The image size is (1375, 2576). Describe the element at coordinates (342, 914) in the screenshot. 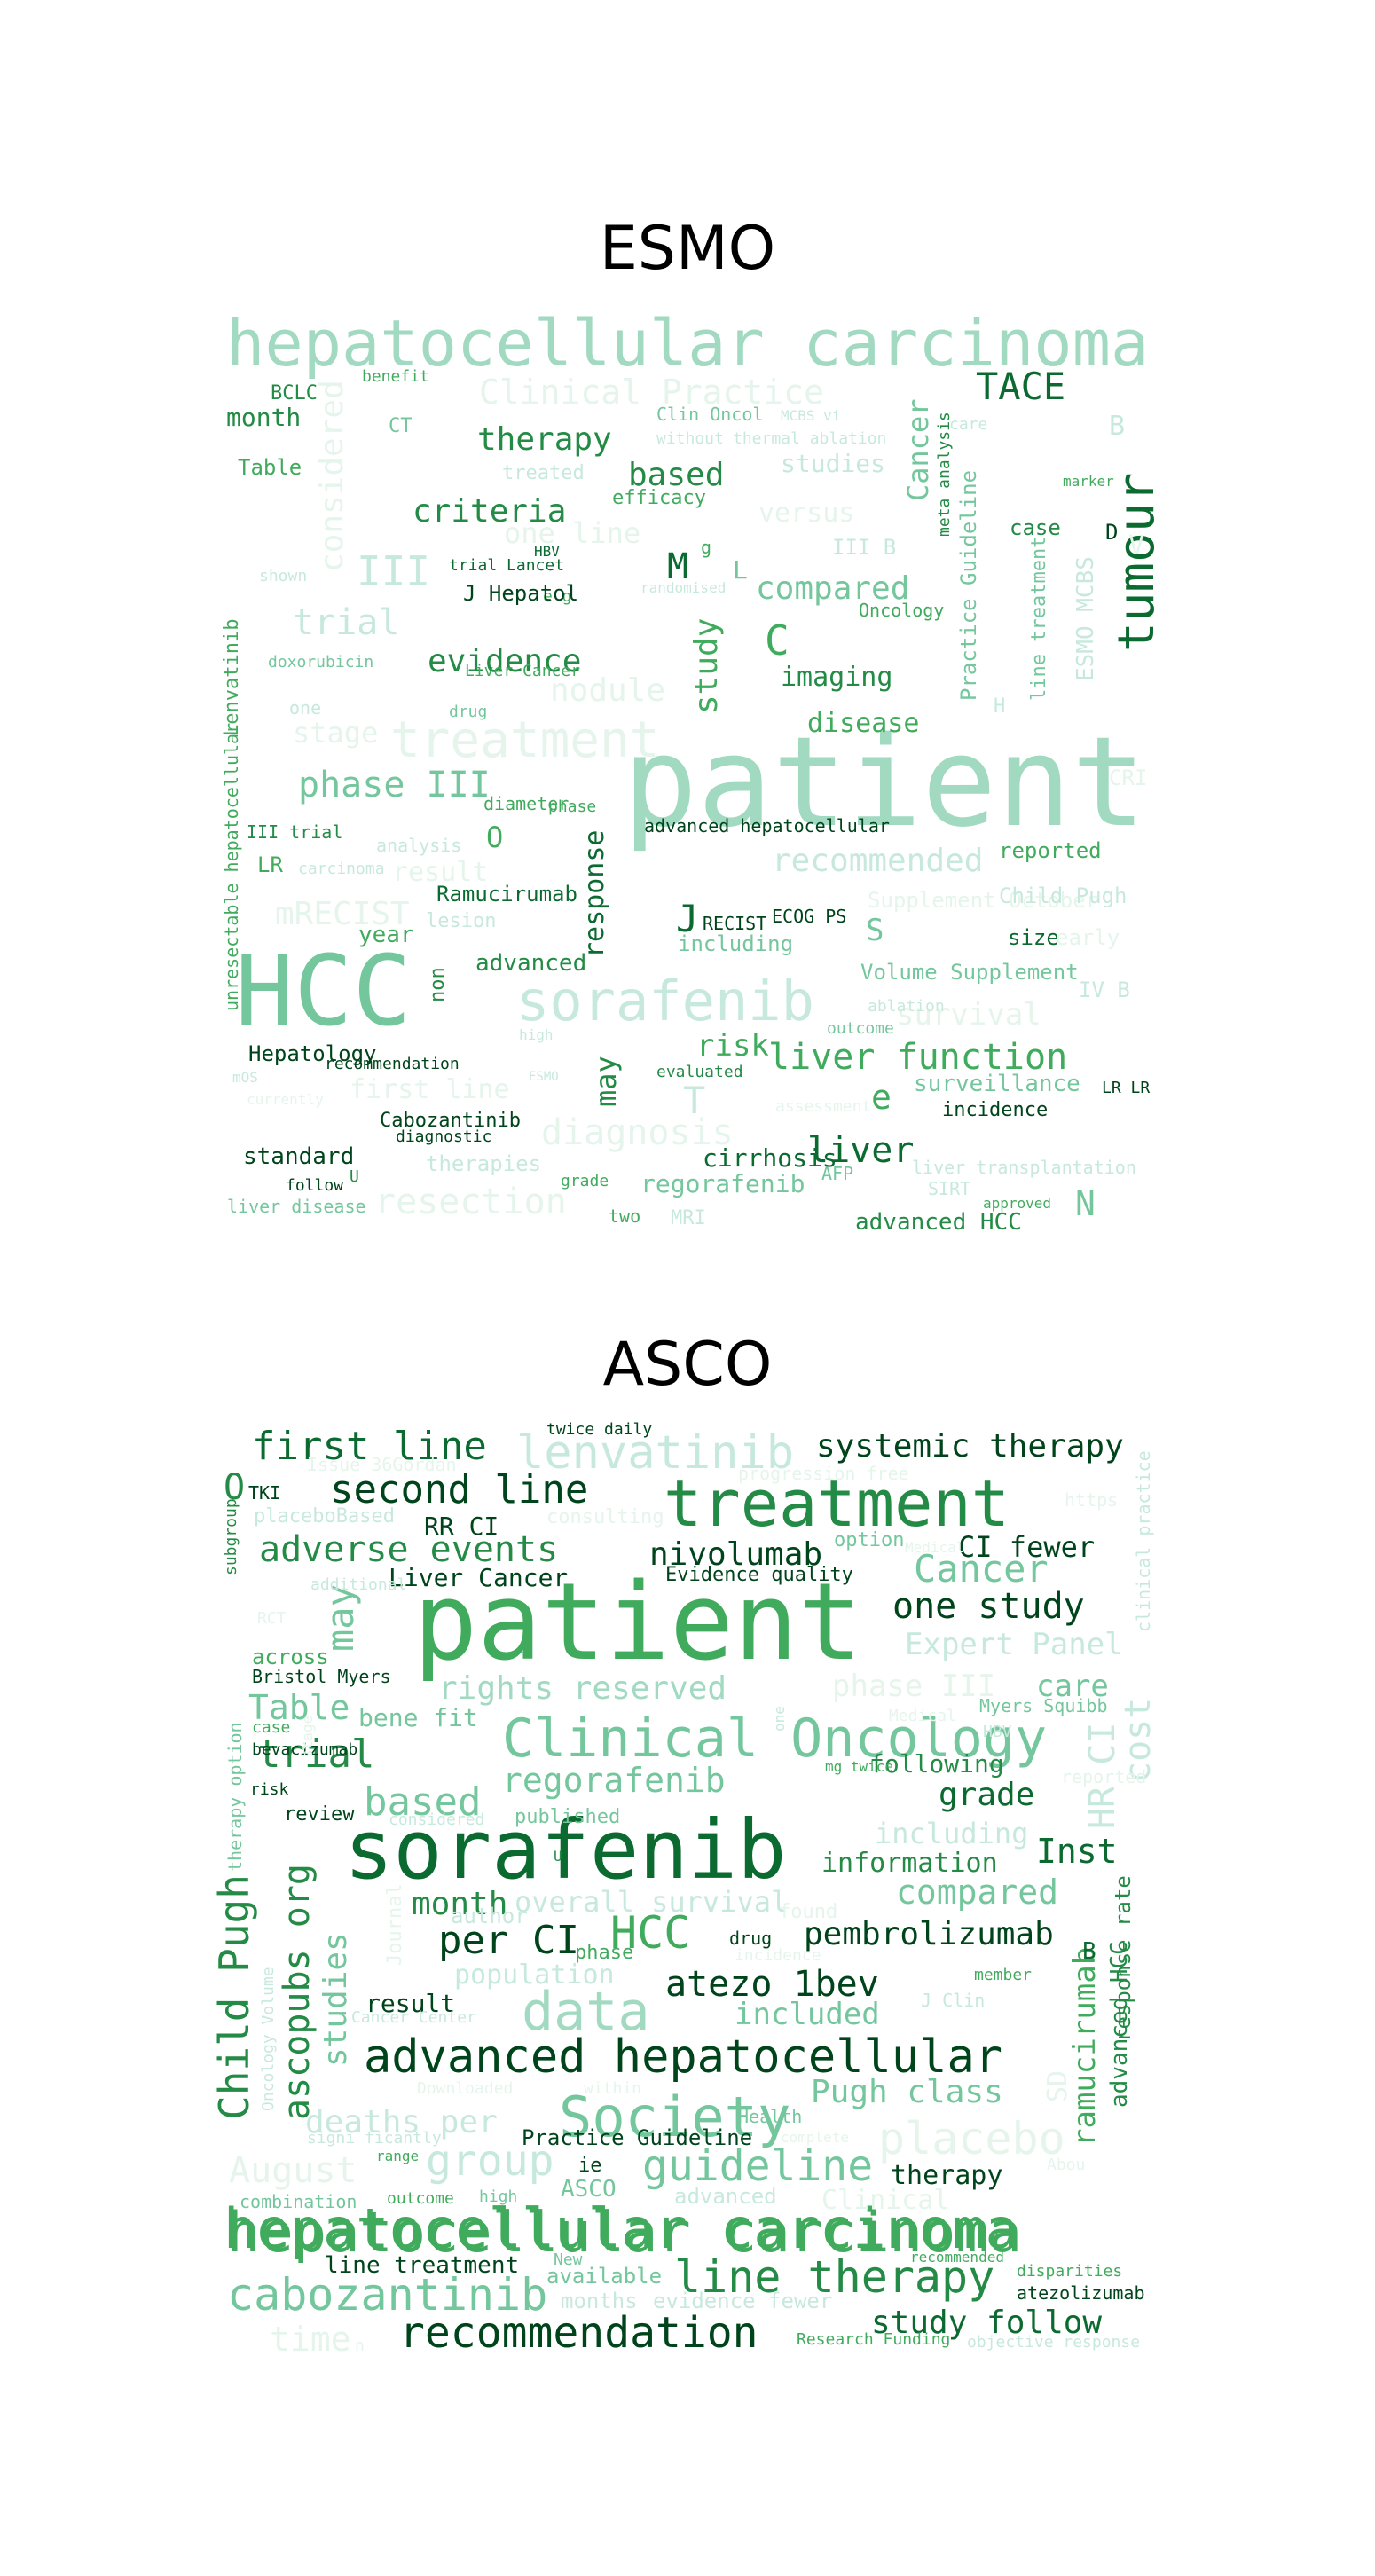

I see `esmo-cloud-word: mRECIST` at that location.